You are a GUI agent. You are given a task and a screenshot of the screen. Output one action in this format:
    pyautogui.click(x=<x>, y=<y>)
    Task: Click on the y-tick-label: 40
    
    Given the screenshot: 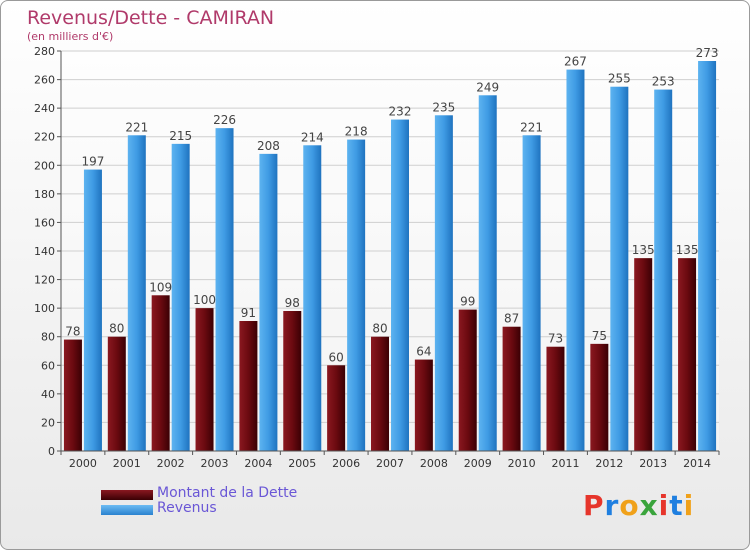 What is the action you would take?
    pyautogui.click(x=48, y=394)
    